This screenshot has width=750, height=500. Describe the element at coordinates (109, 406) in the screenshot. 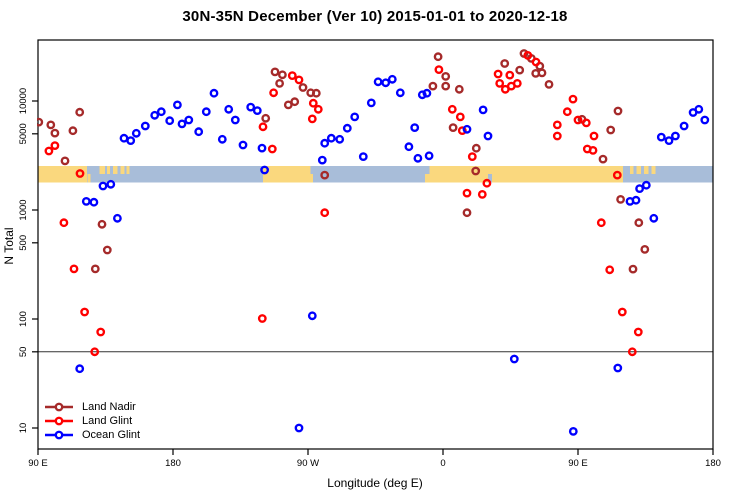

I see `legend-label: Land Nadir` at that location.